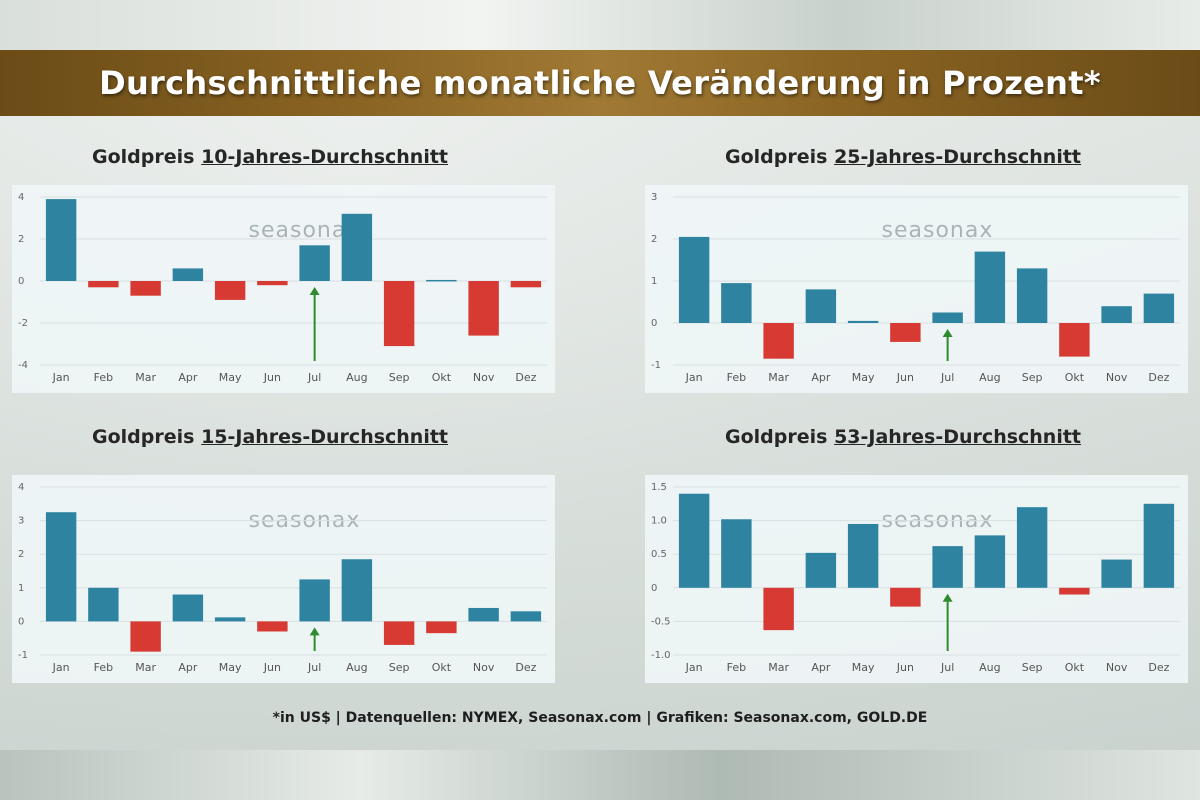 This screenshot has width=1200, height=800. I want to click on bar-jun, so click(905, 332).